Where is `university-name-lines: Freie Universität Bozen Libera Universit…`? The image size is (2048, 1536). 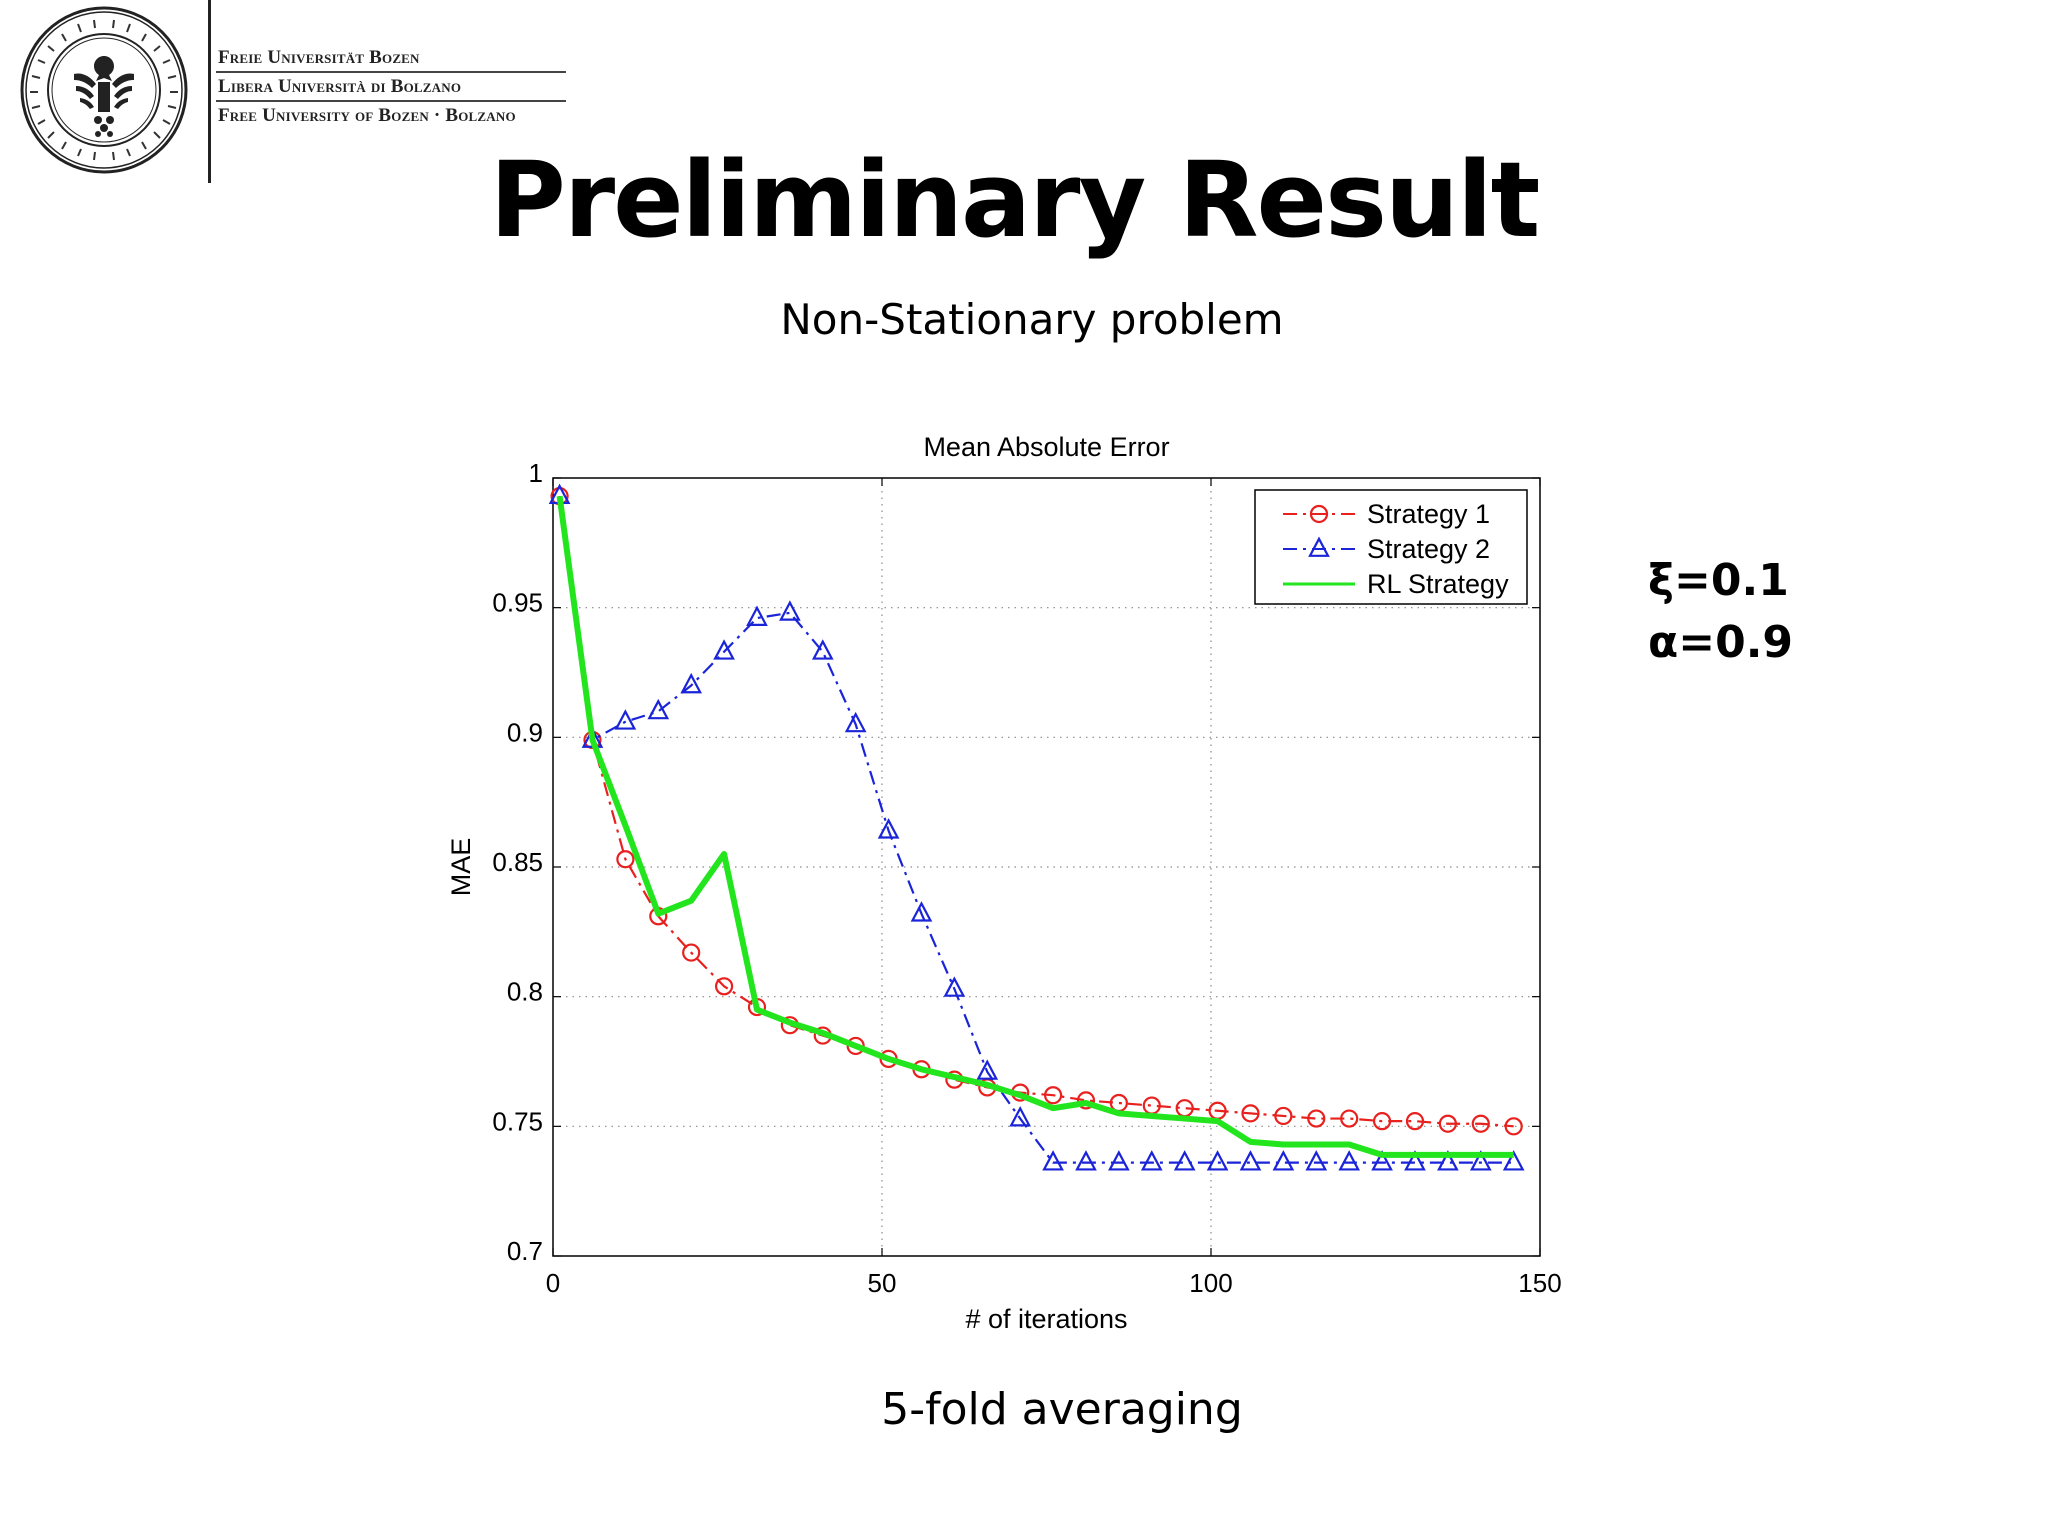 university-name-lines: Freie Universität Bozen Libera Universit… is located at coordinates (391, 86).